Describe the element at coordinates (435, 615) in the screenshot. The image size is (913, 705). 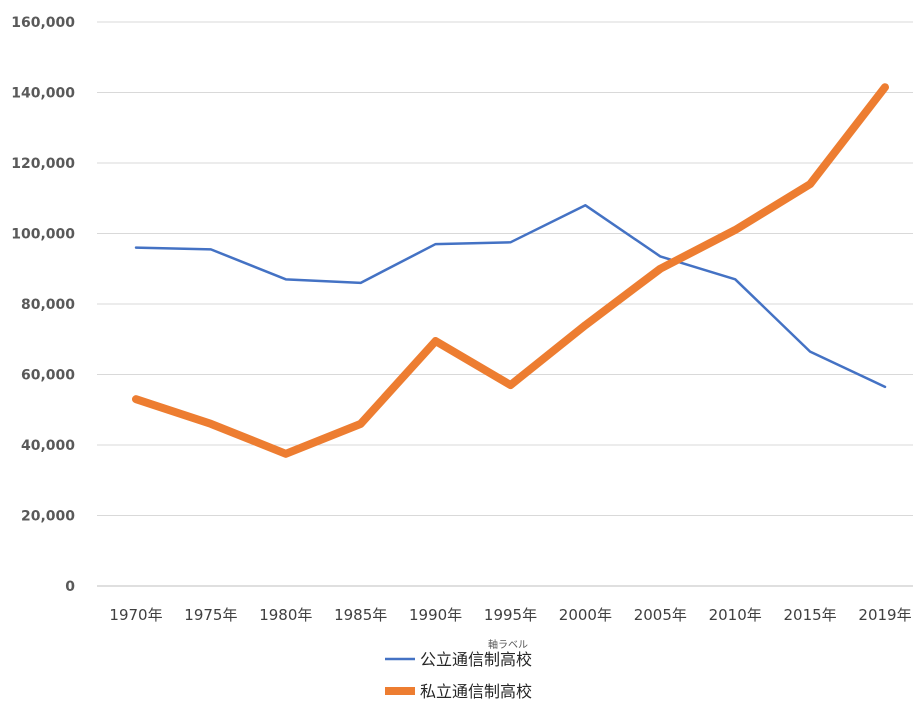
I see `x-tick-label: 1990年` at that location.